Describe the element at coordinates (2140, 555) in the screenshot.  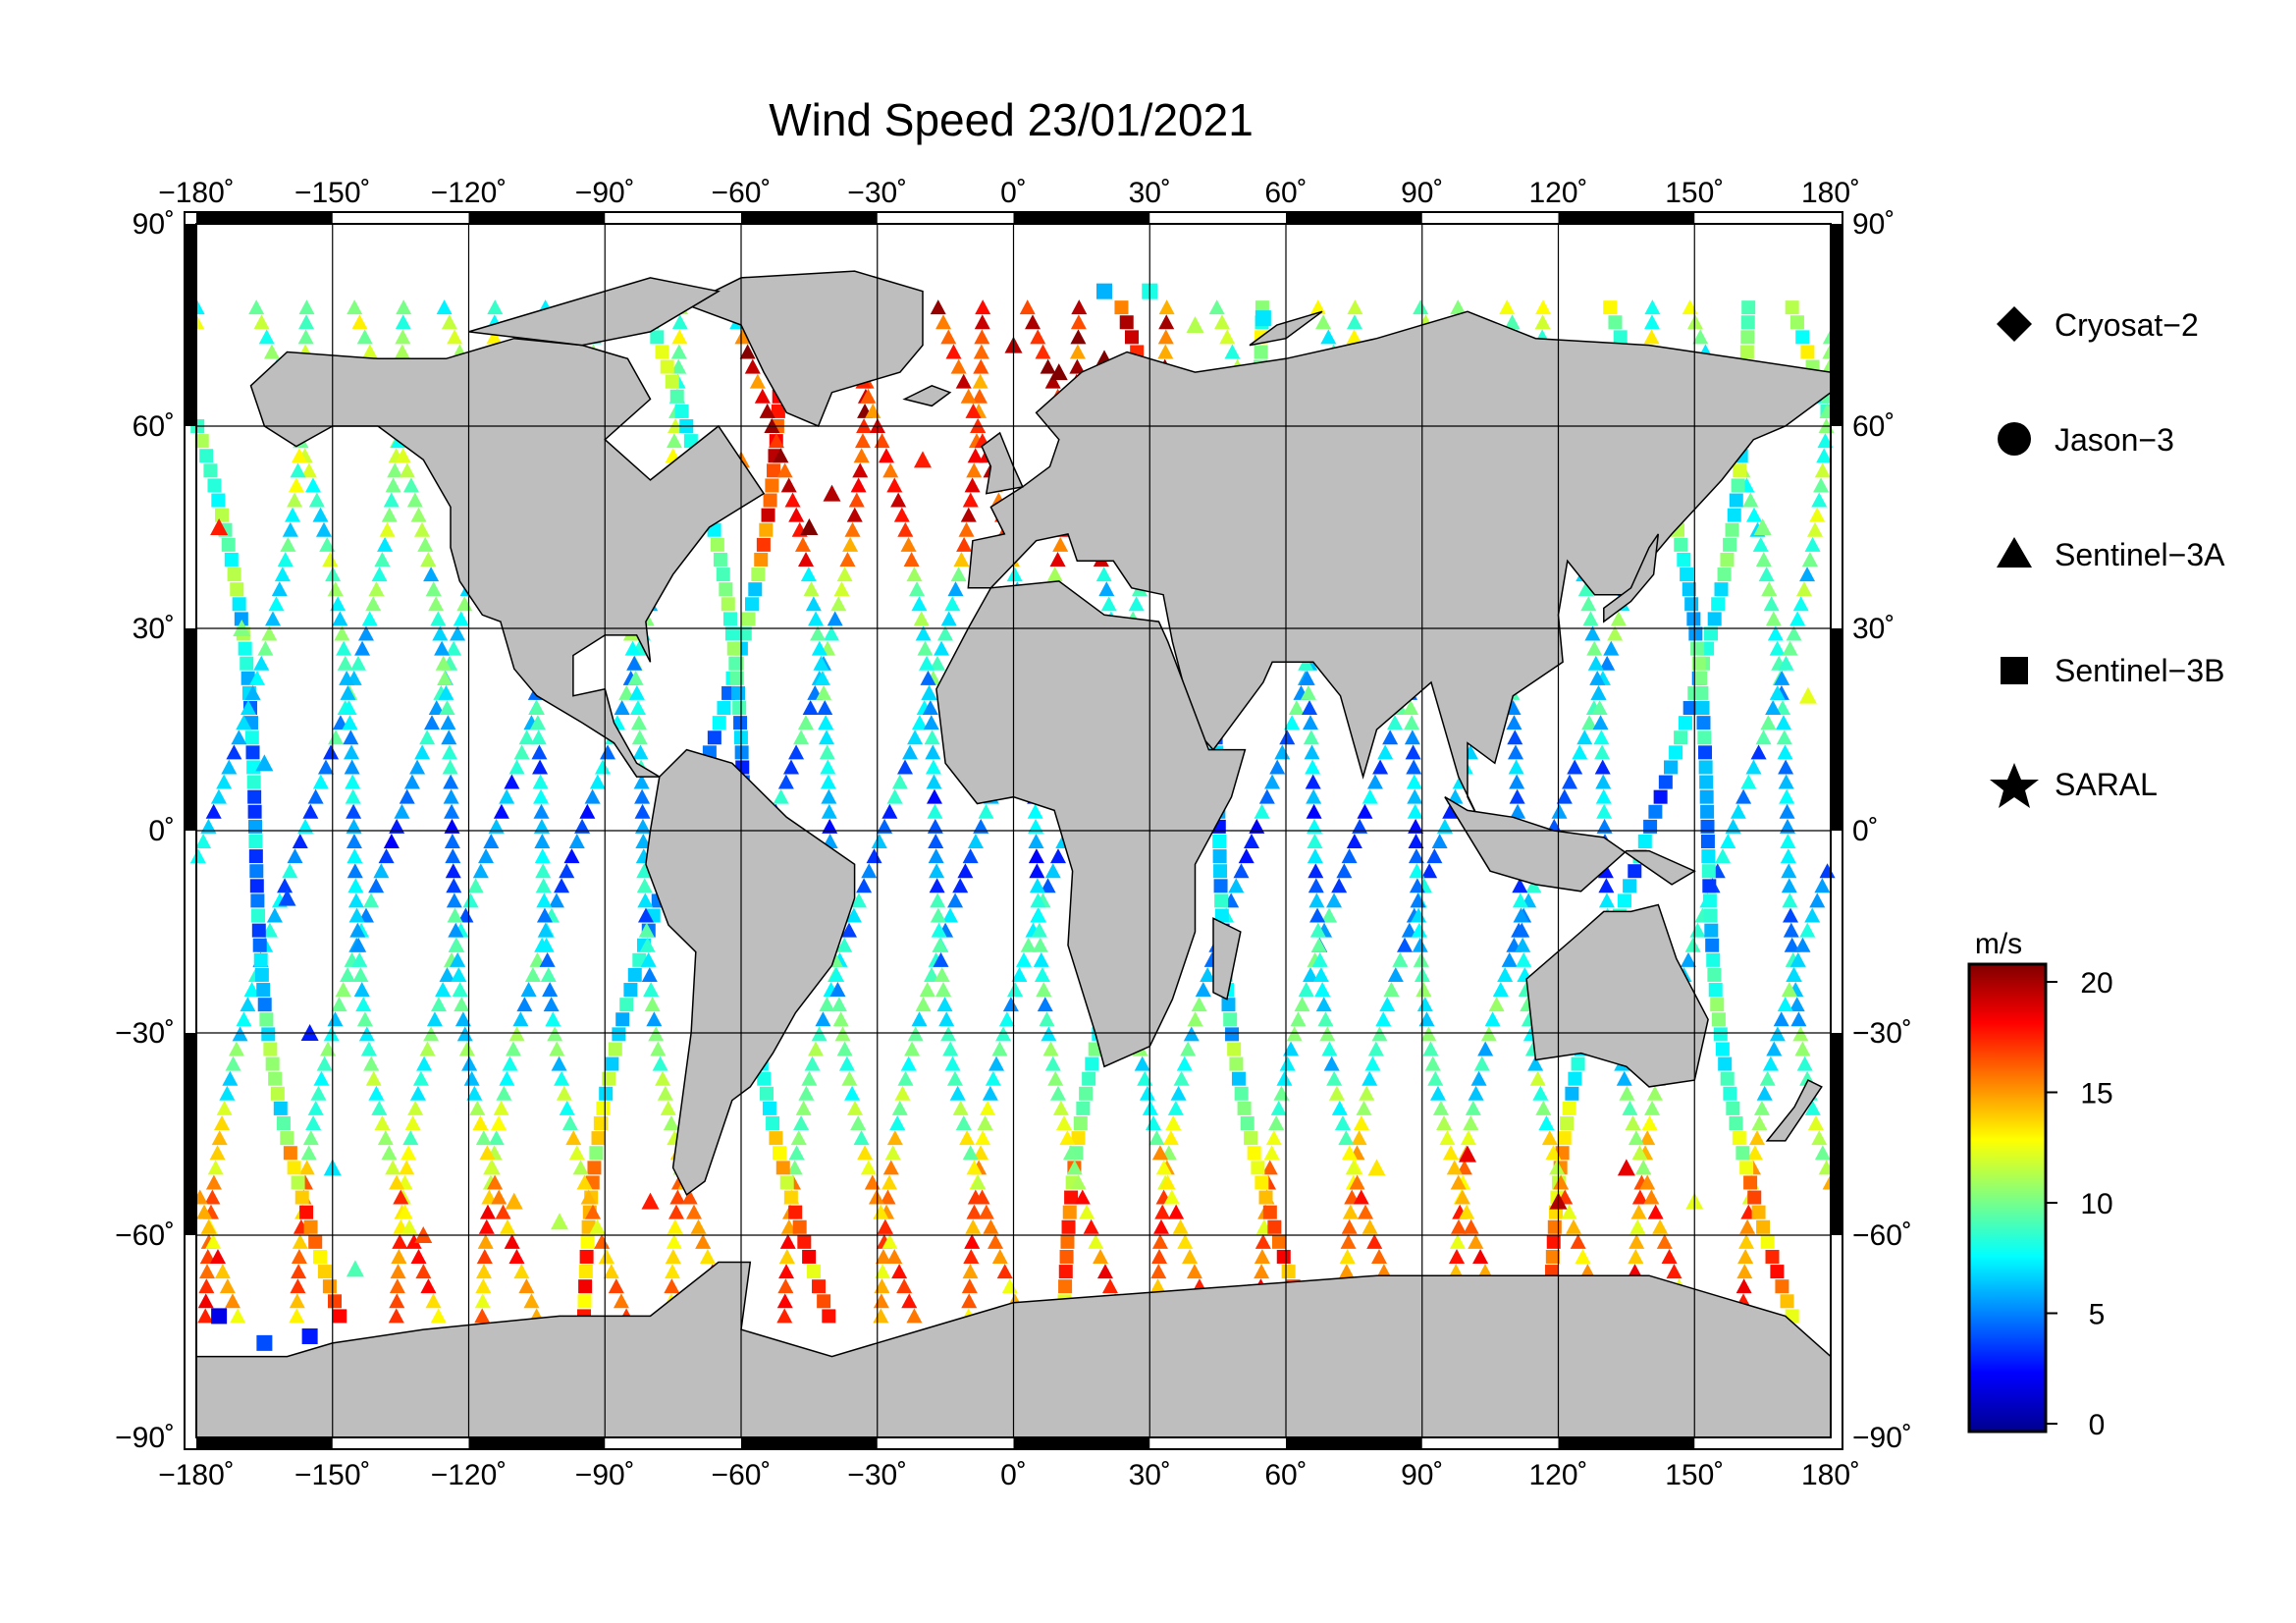
I see `legend-label-sentinel-3a: Sentinel−3A` at that location.